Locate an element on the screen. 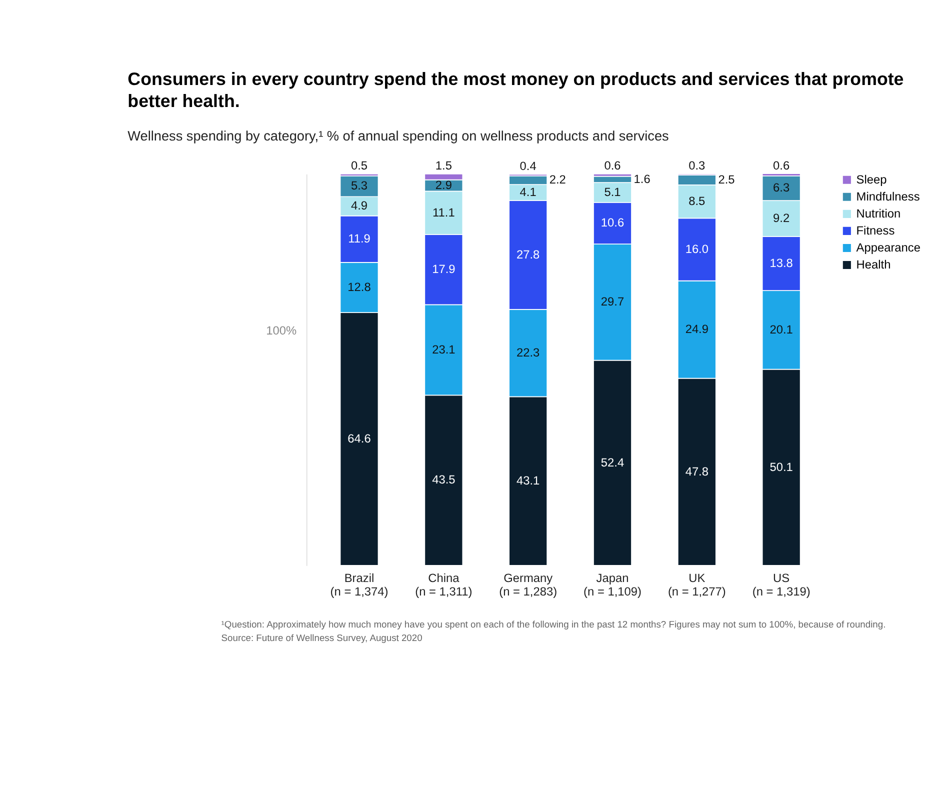  data-label: 43.1 is located at coordinates (528, 480).